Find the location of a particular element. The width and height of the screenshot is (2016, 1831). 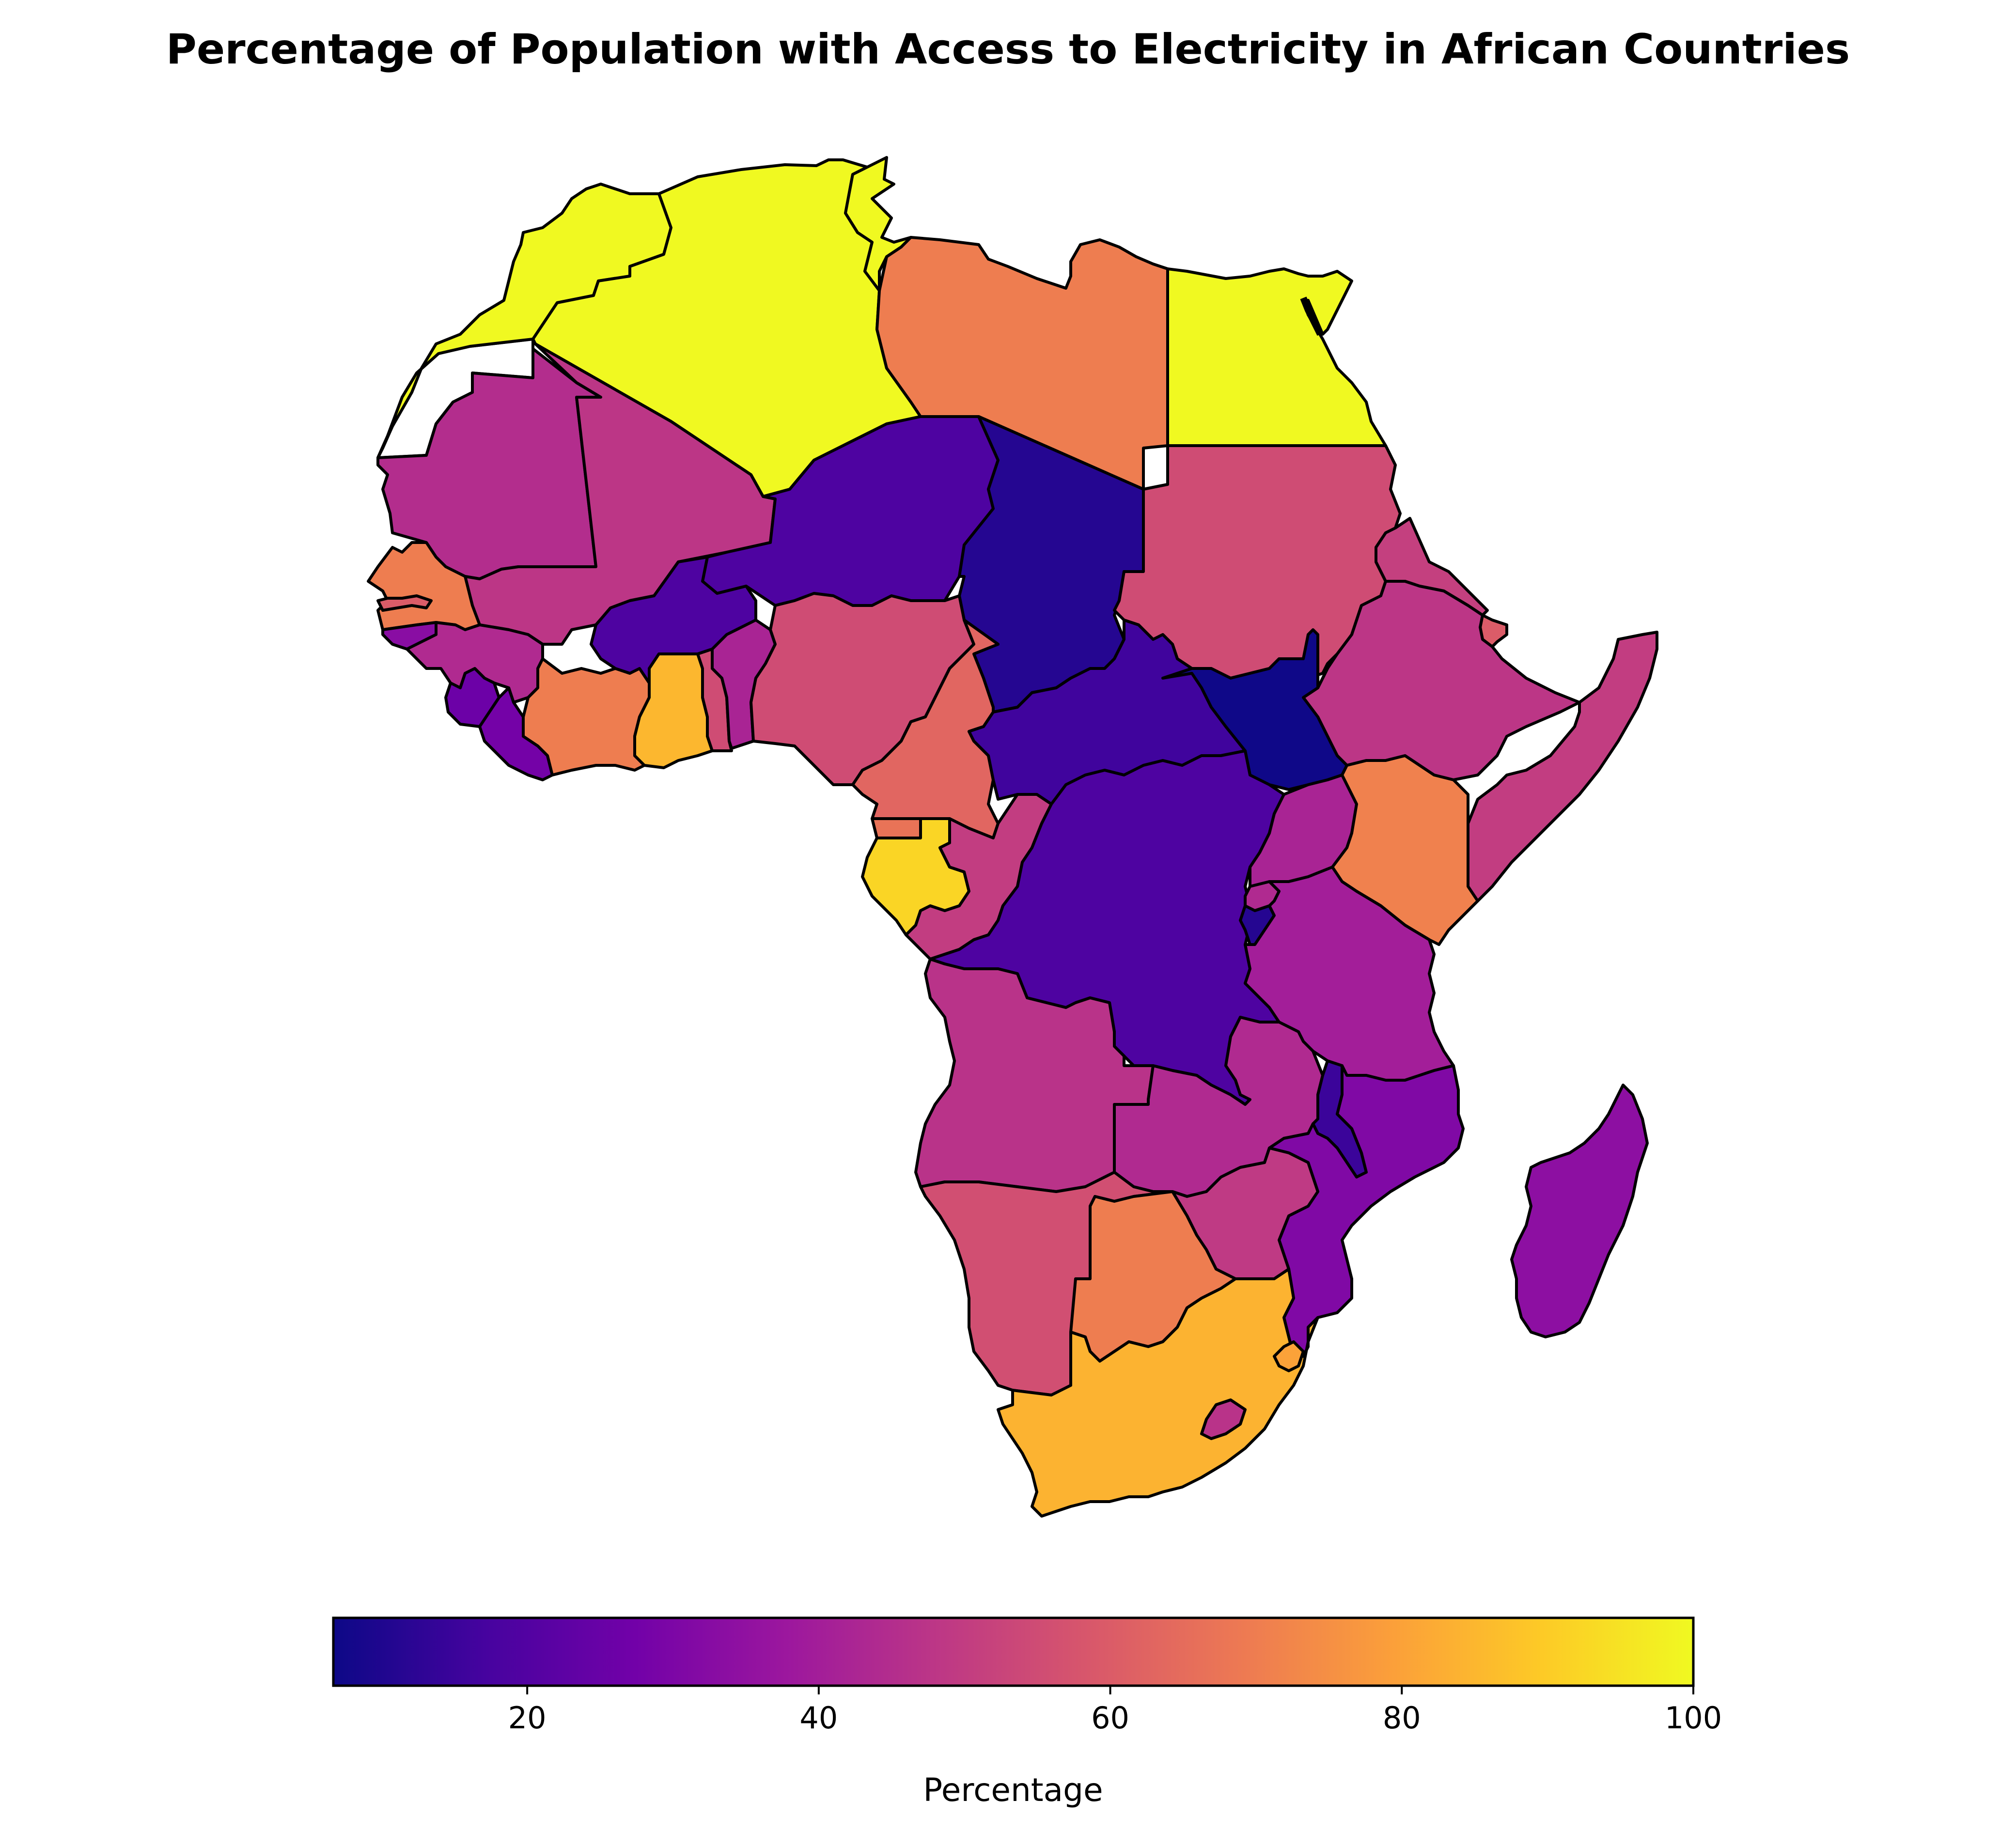

colorbar-tick-label-100: 100 is located at coordinates (1693, 1718).